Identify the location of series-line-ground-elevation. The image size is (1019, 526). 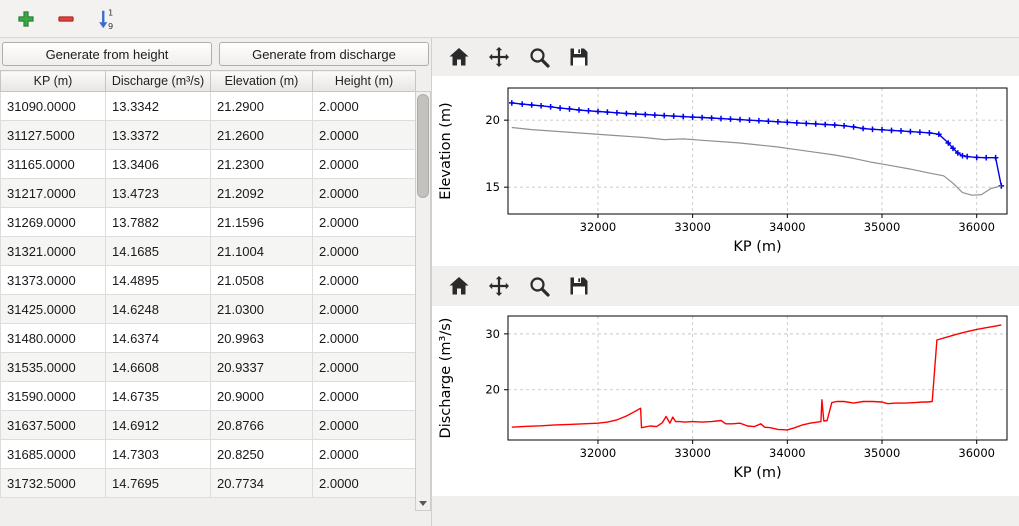
(756, 161).